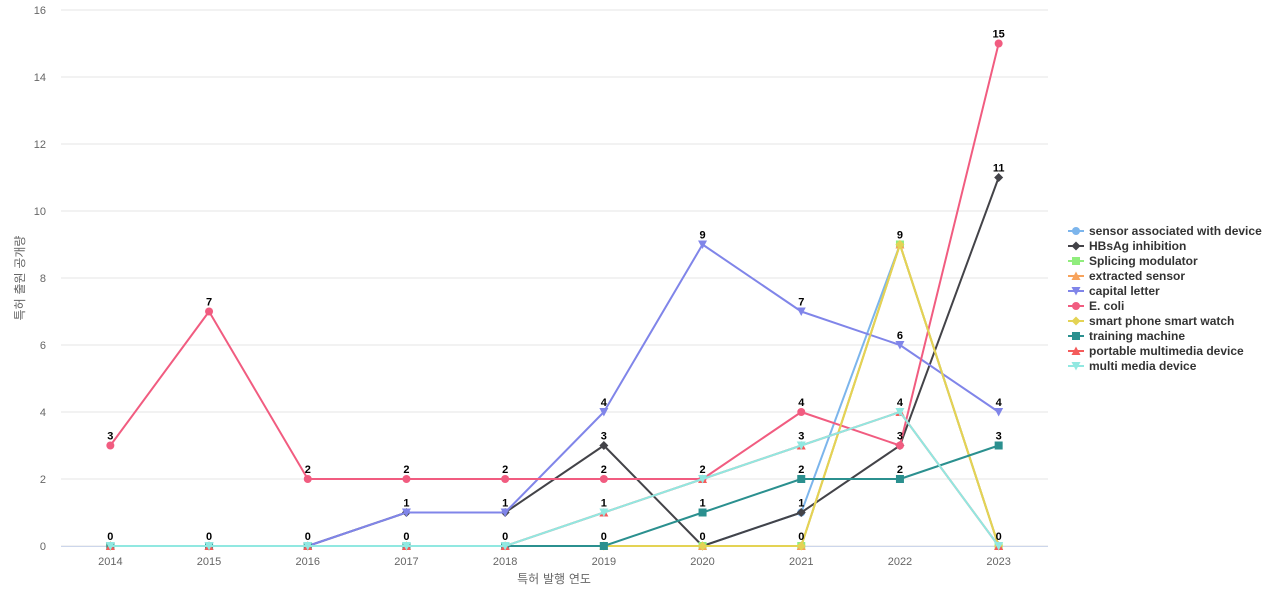 This screenshot has width=1280, height=600. I want to click on legend-item: HBsAg inhibition, so click(1127, 246).